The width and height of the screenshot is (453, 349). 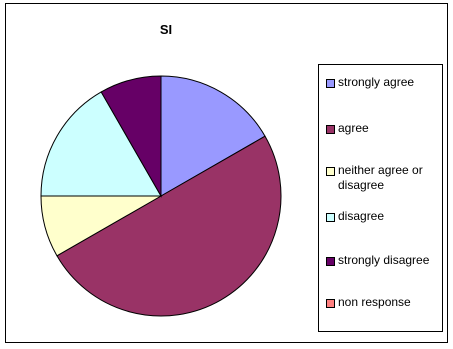 What do you see at coordinates (213, 136) in the screenshot?
I see `pie-slice-strongly-agree` at bounding box center [213, 136].